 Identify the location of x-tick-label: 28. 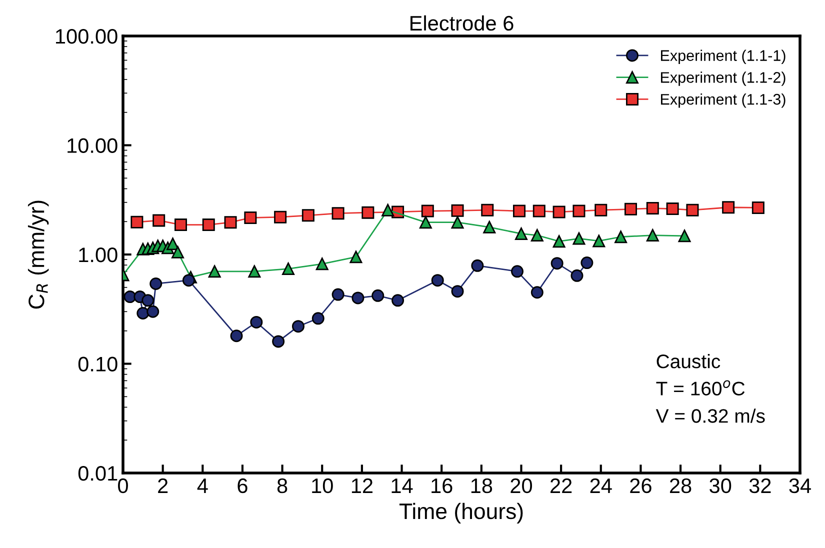
(681, 486).